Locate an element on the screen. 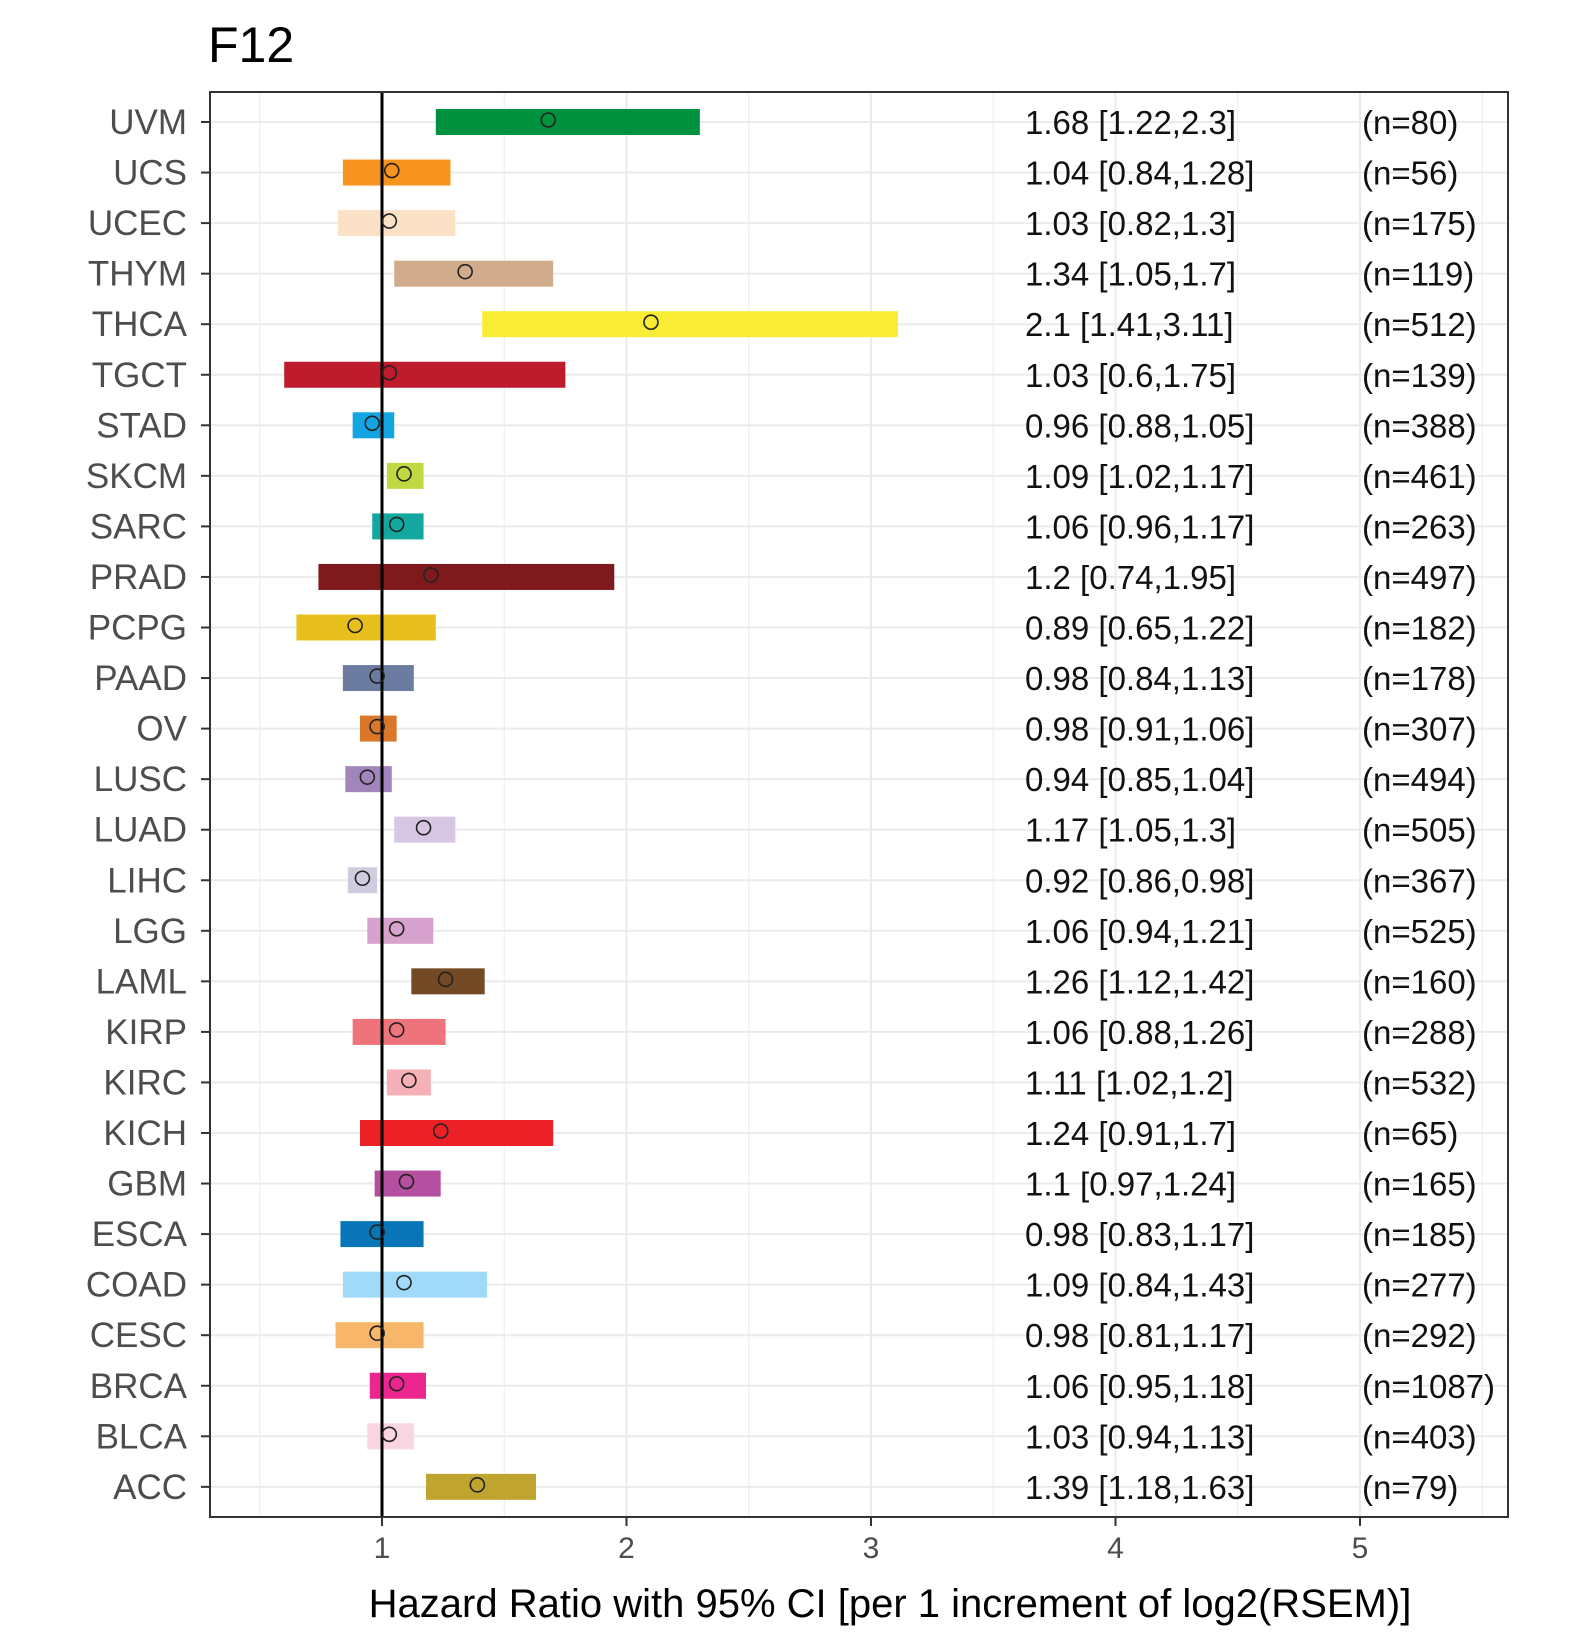  hr-point-lgg is located at coordinates (396, 928).